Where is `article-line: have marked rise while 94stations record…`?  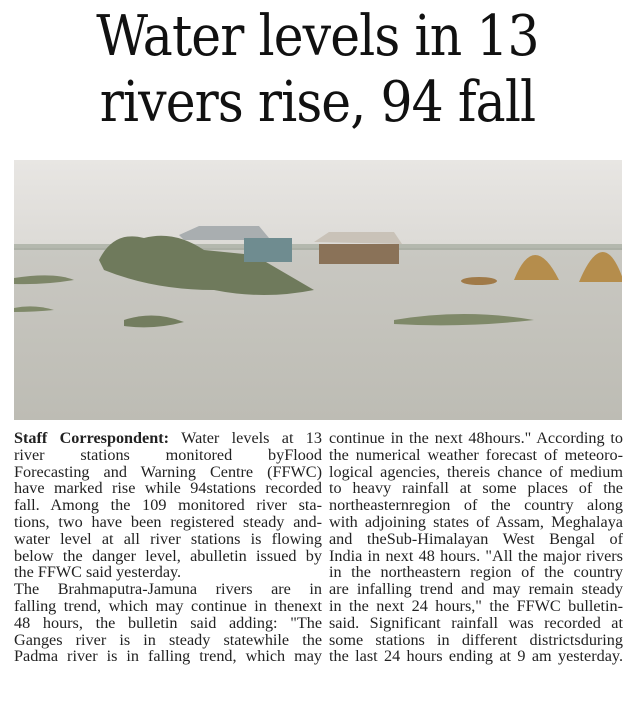 article-line: have marked rise while 94stations record… is located at coordinates (168, 488).